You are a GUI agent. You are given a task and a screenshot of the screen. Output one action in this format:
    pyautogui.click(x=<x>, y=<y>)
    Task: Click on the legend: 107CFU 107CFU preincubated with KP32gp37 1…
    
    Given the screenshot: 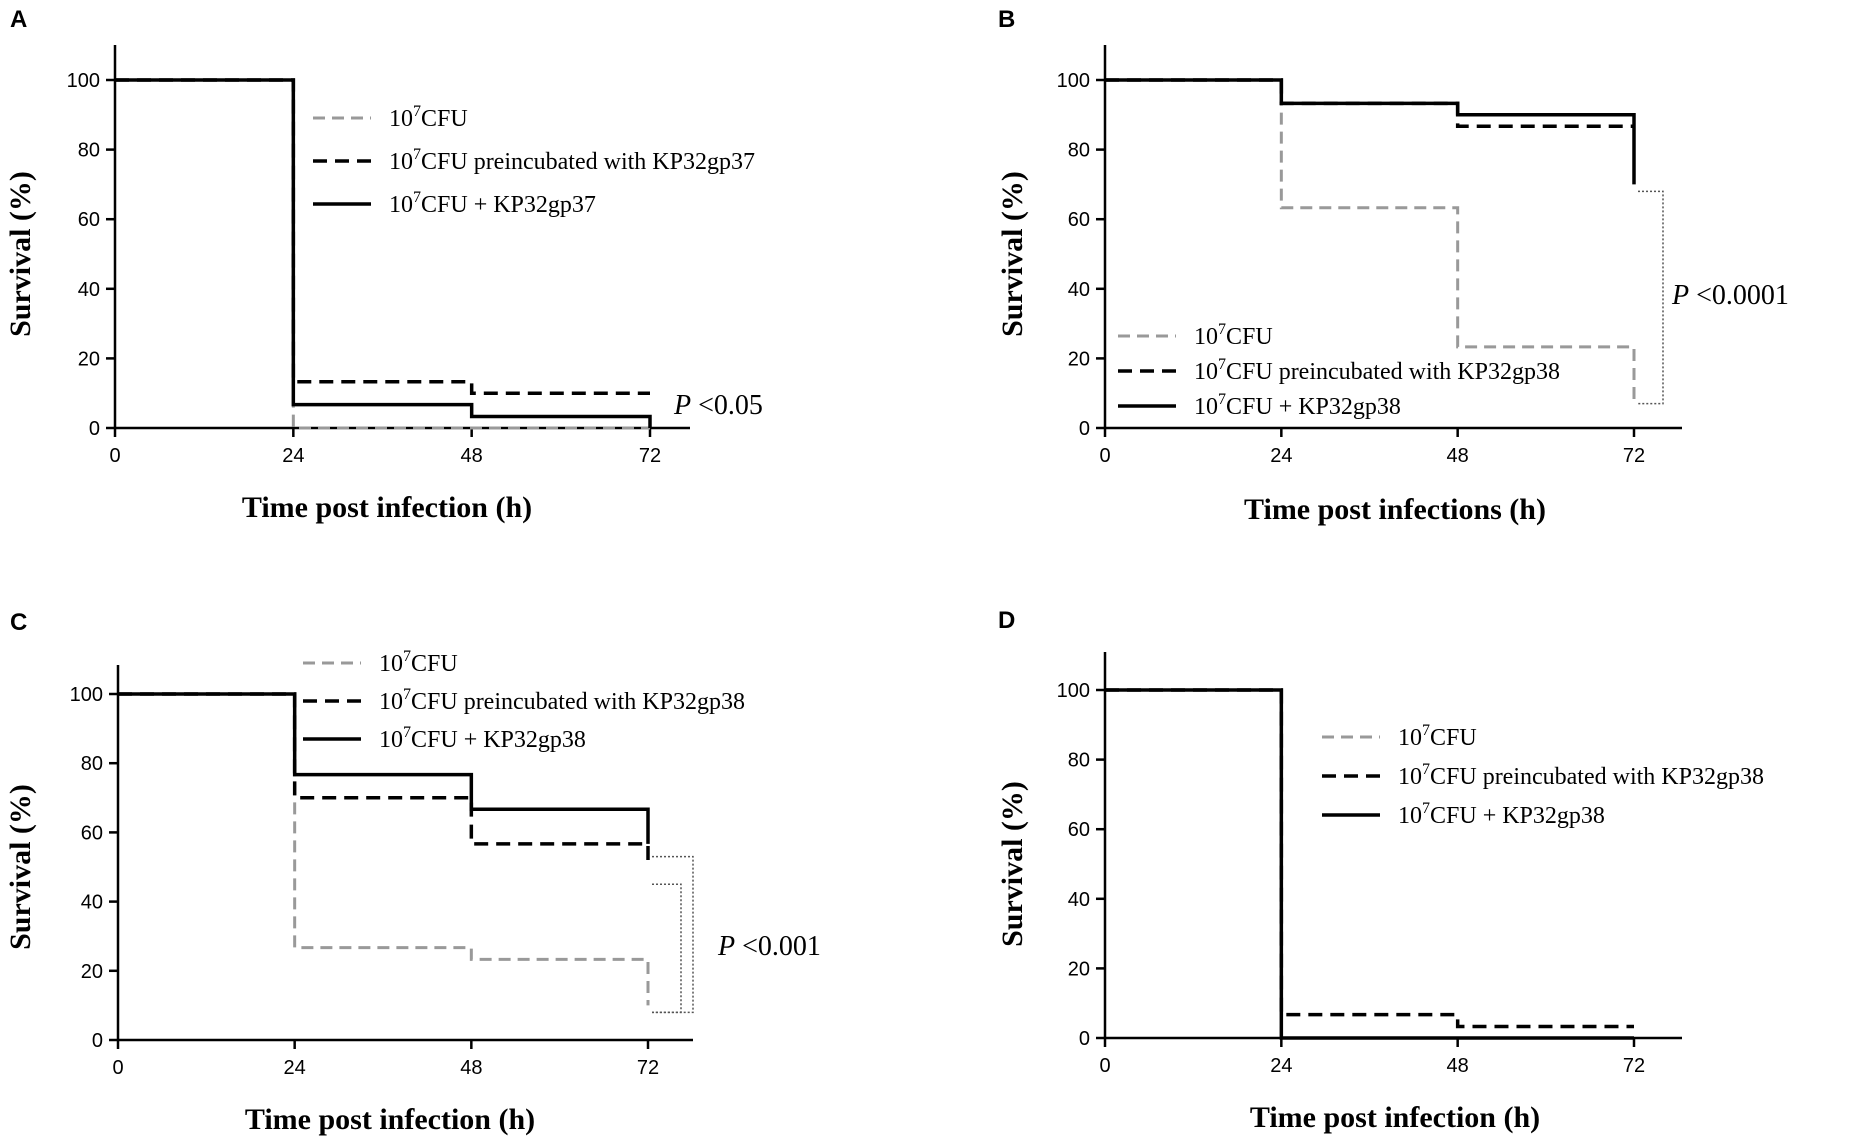 What is the action you would take?
    pyautogui.click(x=534, y=160)
    